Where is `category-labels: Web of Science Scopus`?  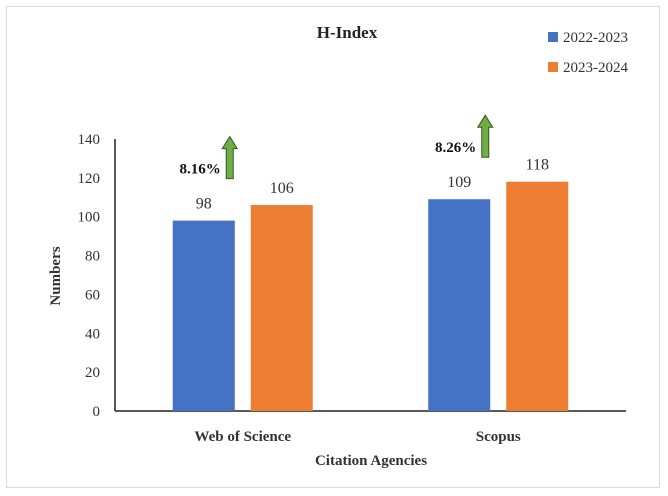 category-labels: Web of Science Scopus is located at coordinates (357, 437).